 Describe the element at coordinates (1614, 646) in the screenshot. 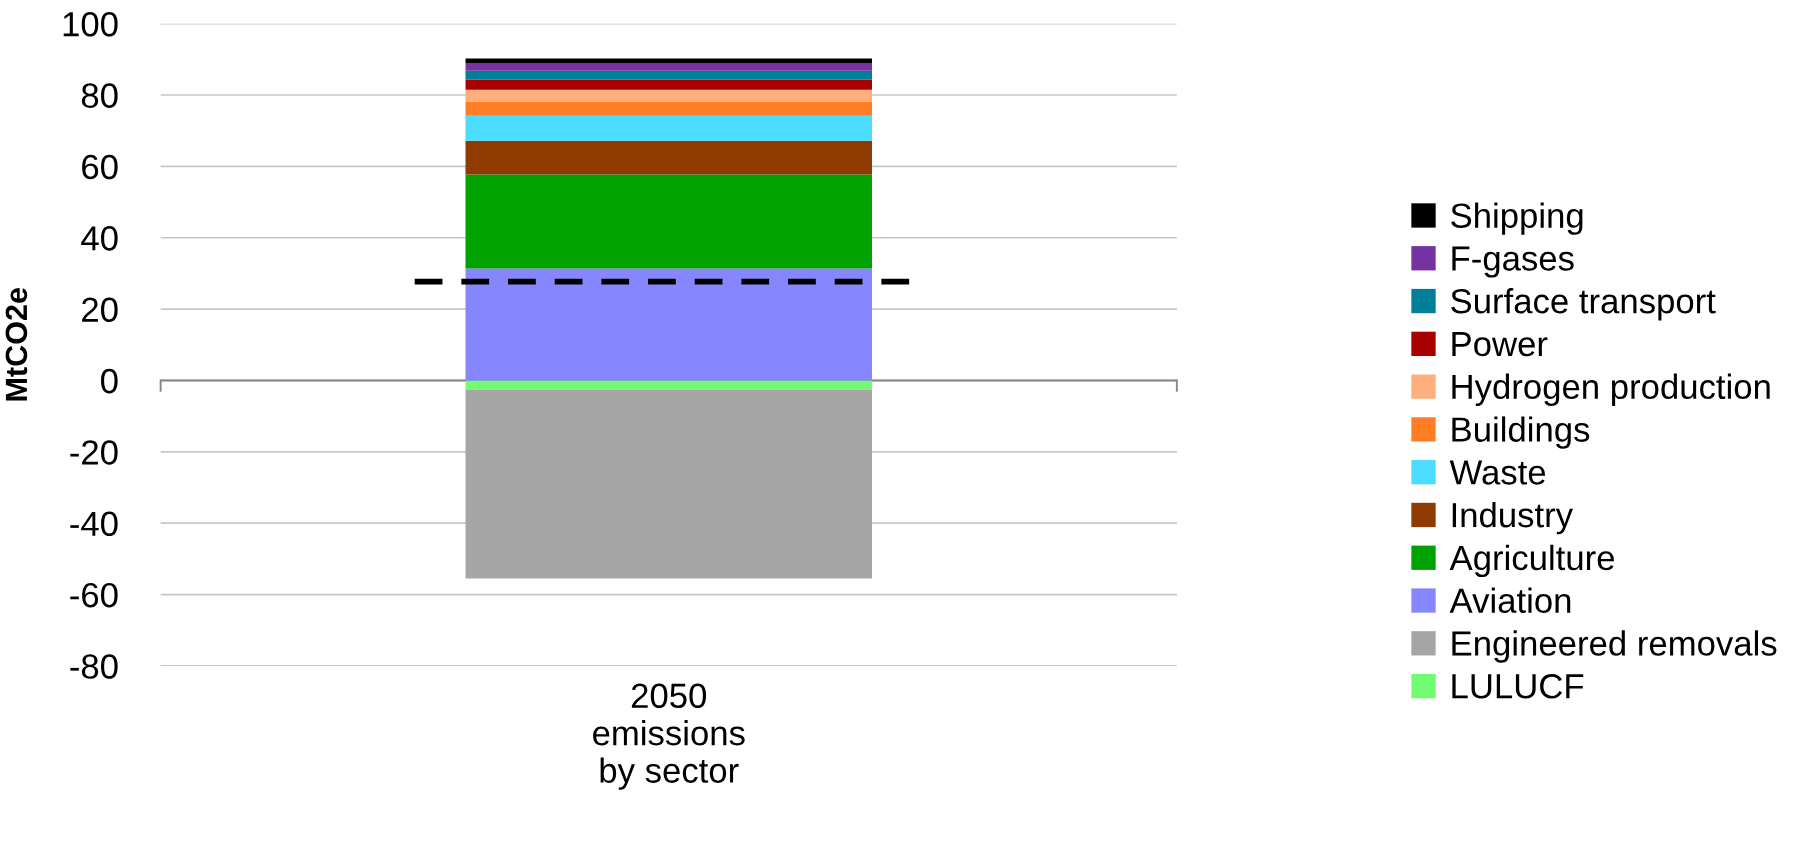

I see `legend-label: Engineered removals` at that location.